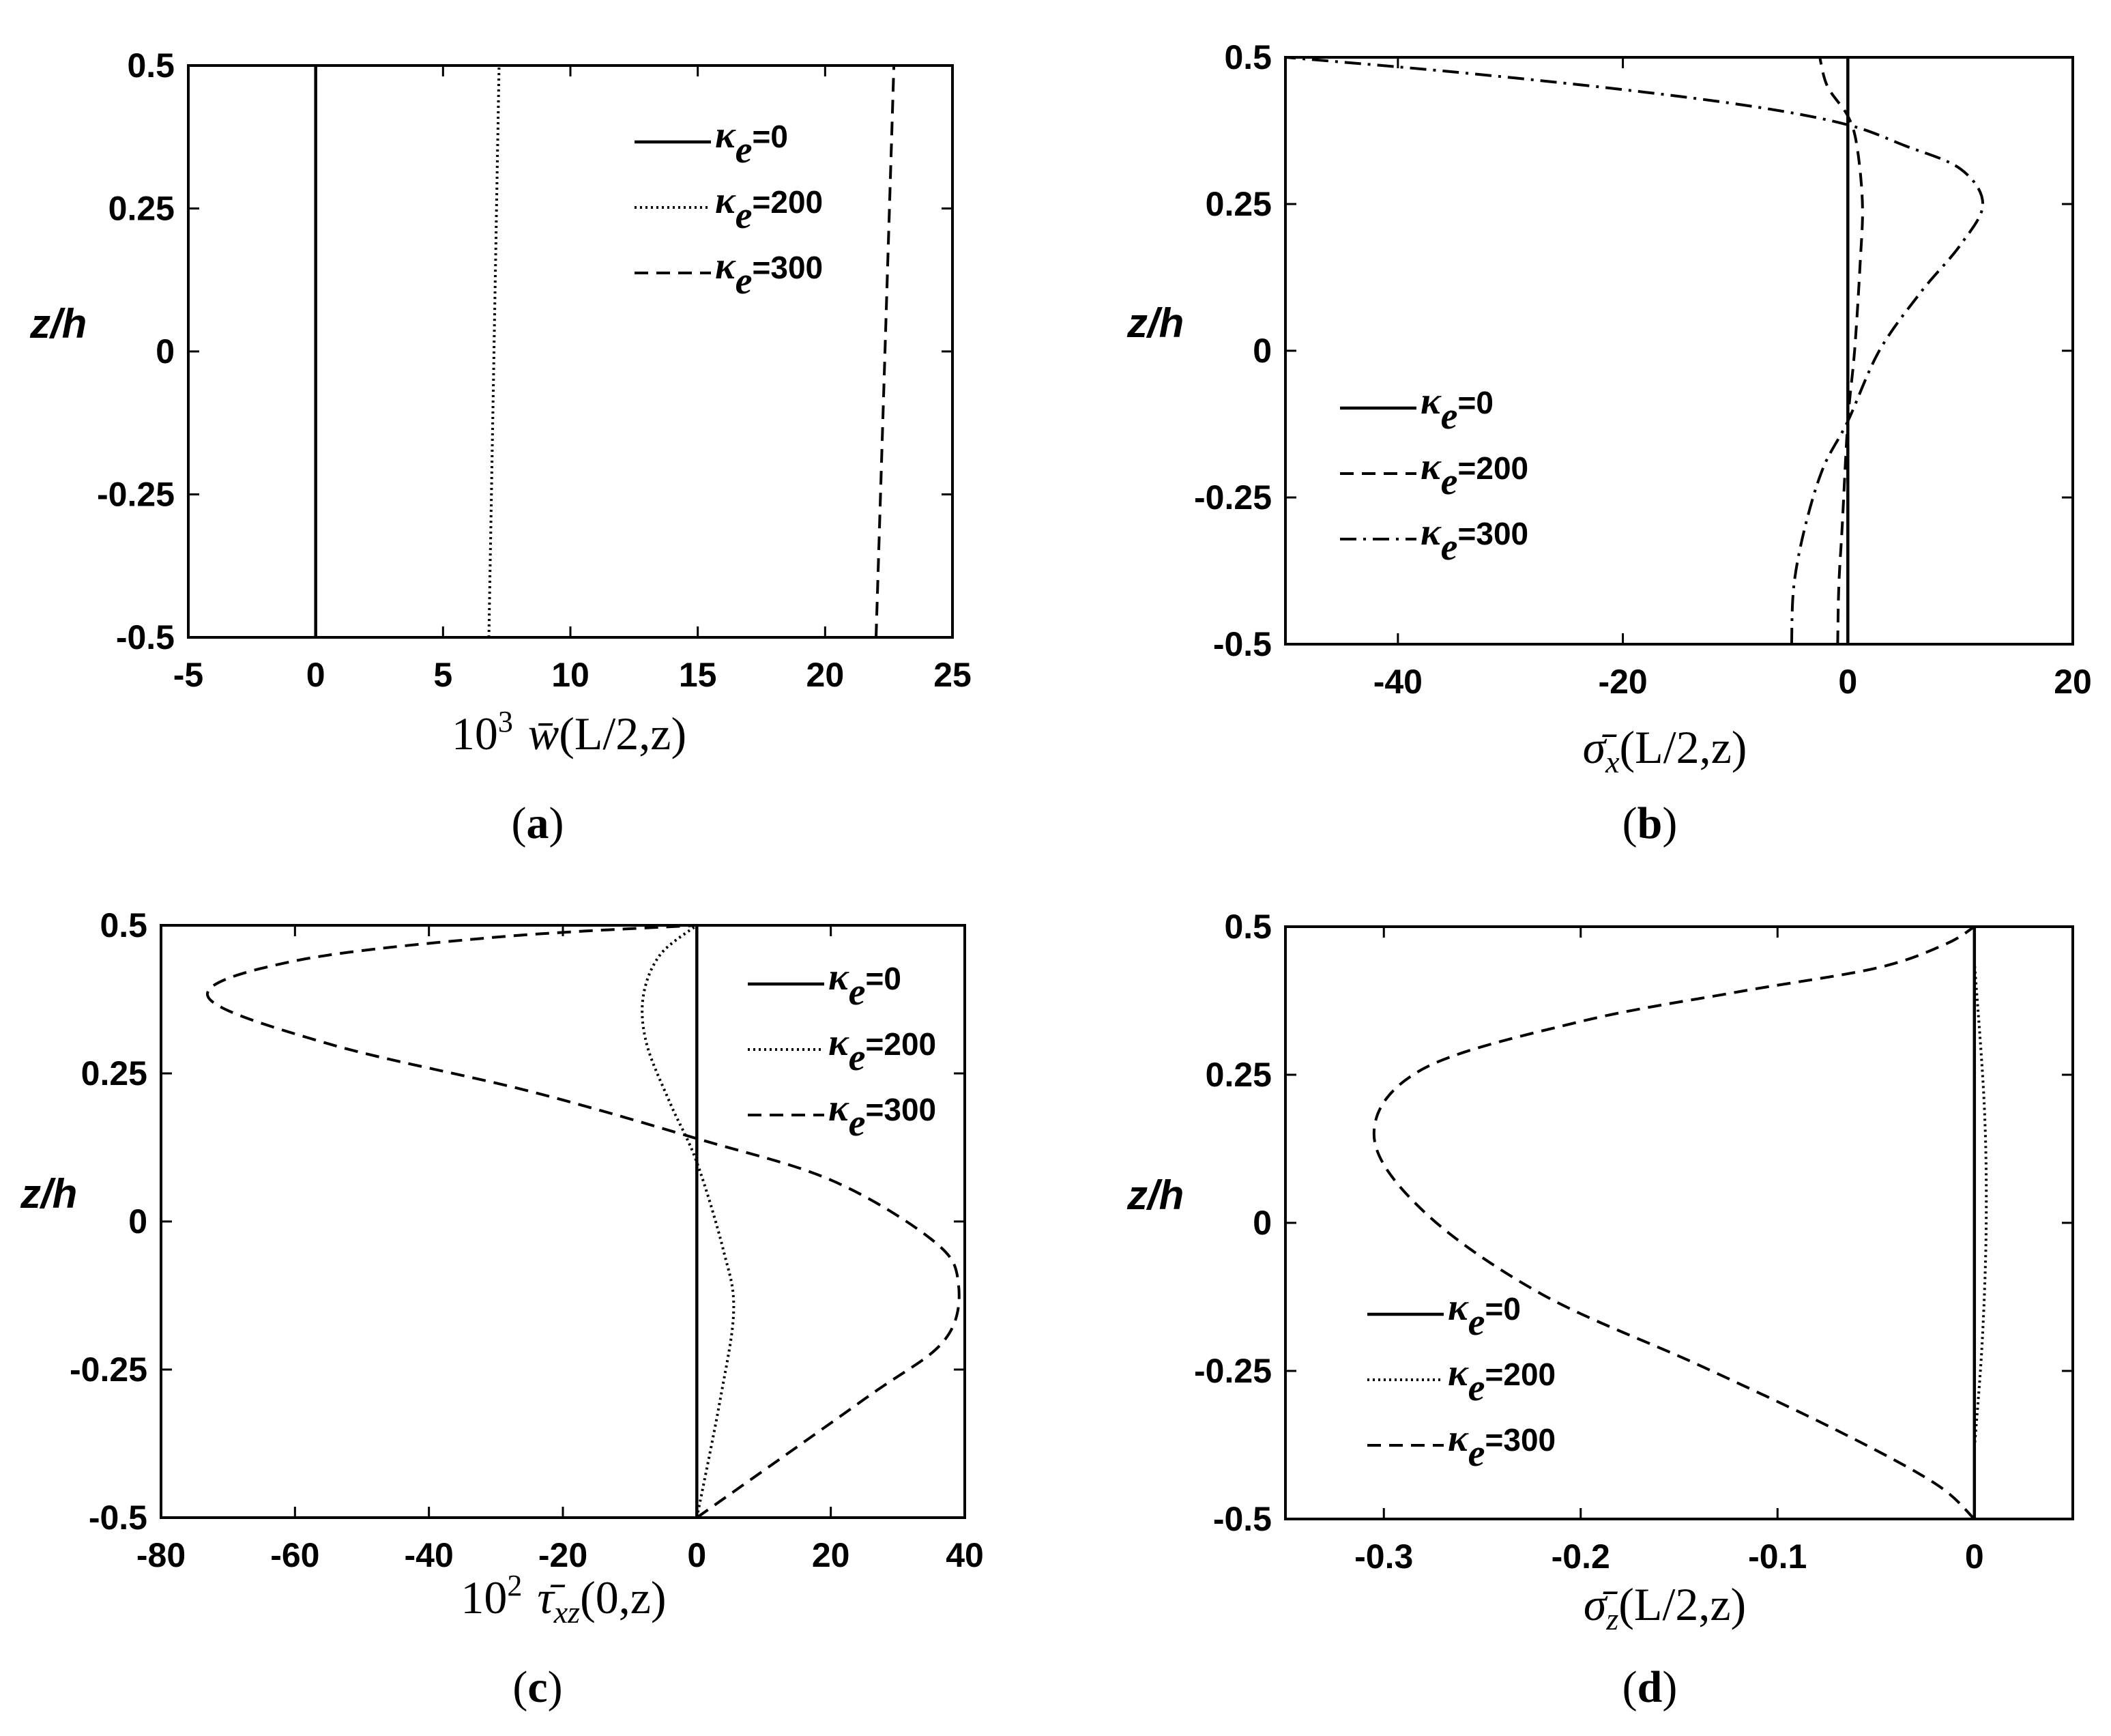 Image resolution: width=2111 pixels, height=1736 pixels. What do you see at coordinates (952, 675) in the screenshot?
I see `x-tick-label: 25` at bounding box center [952, 675].